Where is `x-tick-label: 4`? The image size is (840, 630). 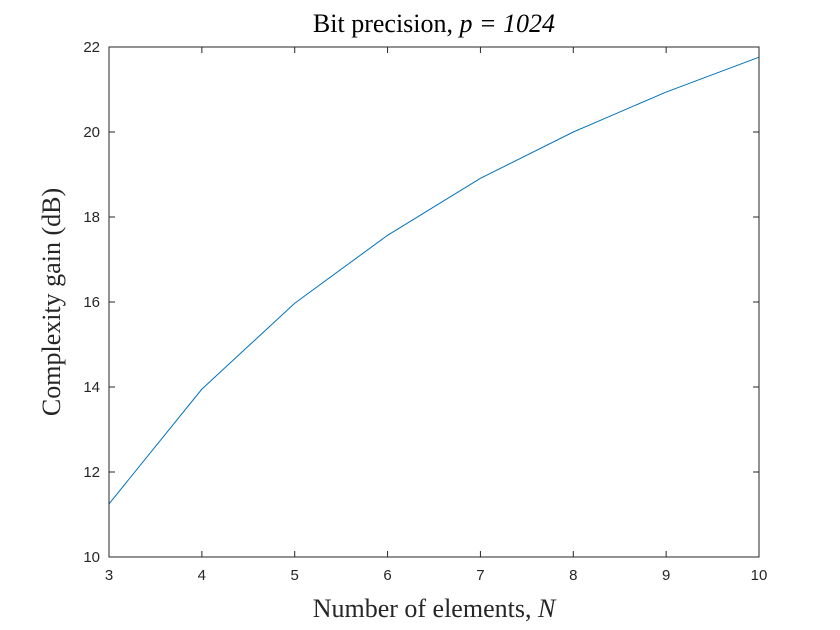 x-tick-label: 4 is located at coordinates (202, 575).